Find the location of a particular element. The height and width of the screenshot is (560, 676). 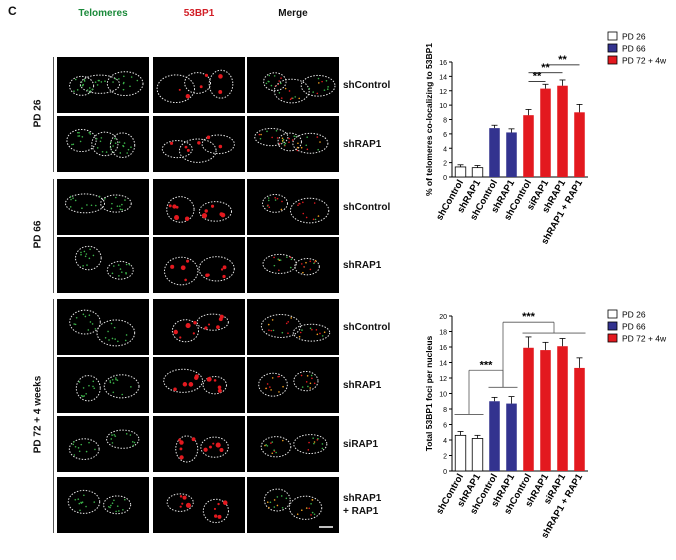

legend-swatch is located at coordinates (612, 326).